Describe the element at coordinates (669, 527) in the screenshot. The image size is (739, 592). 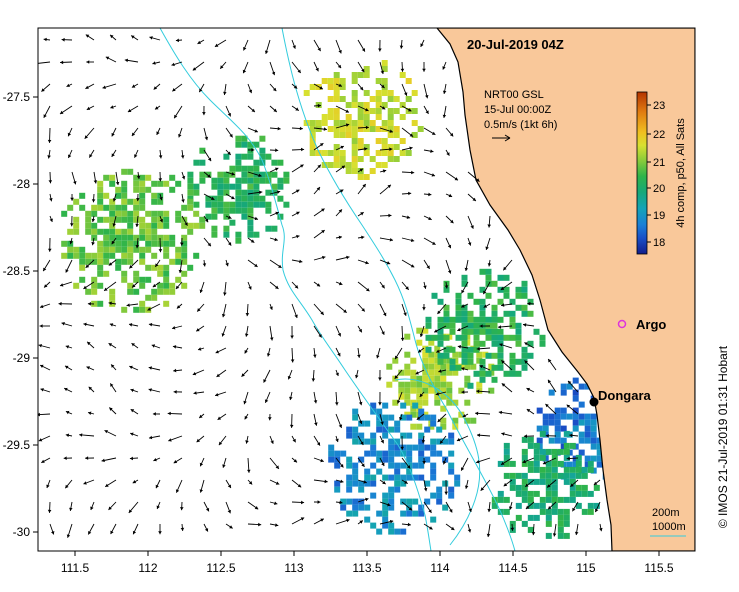
I see `contour-1000m-label: 1000m` at that location.